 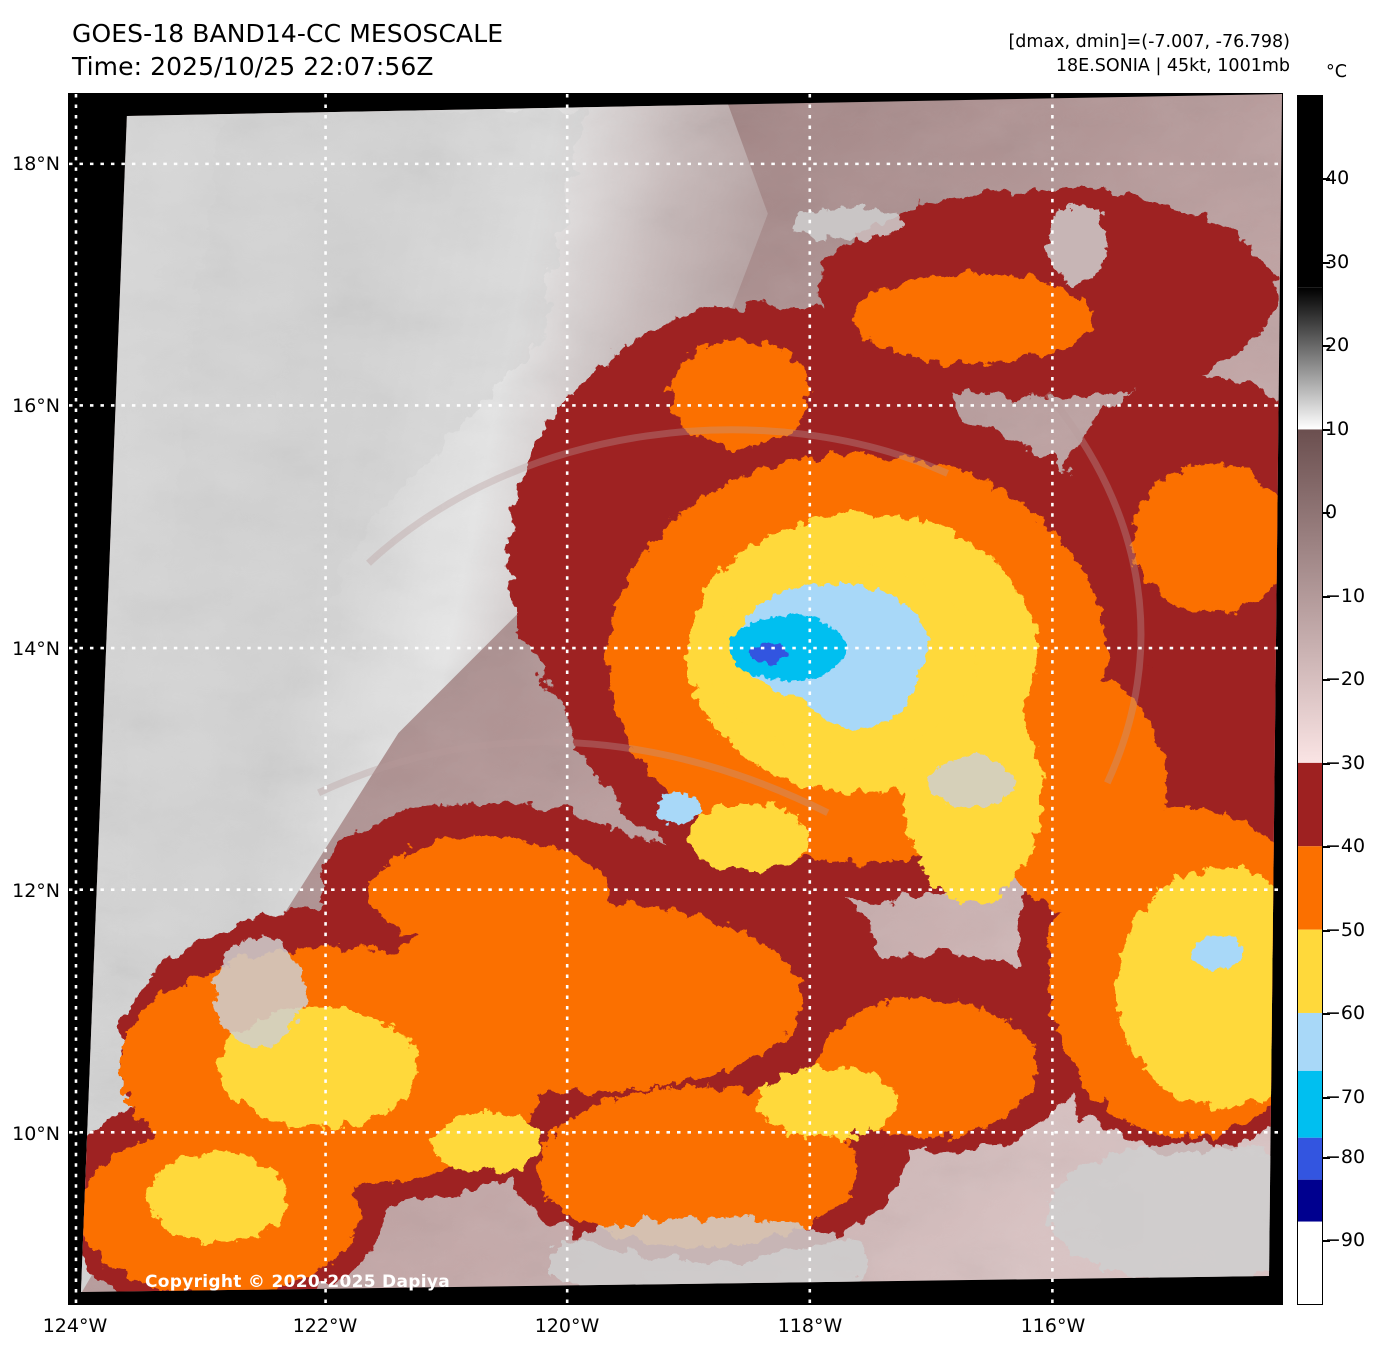 What do you see at coordinates (678, 807) in the screenshot?
I see `secondary-cold-top-southwest` at bounding box center [678, 807].